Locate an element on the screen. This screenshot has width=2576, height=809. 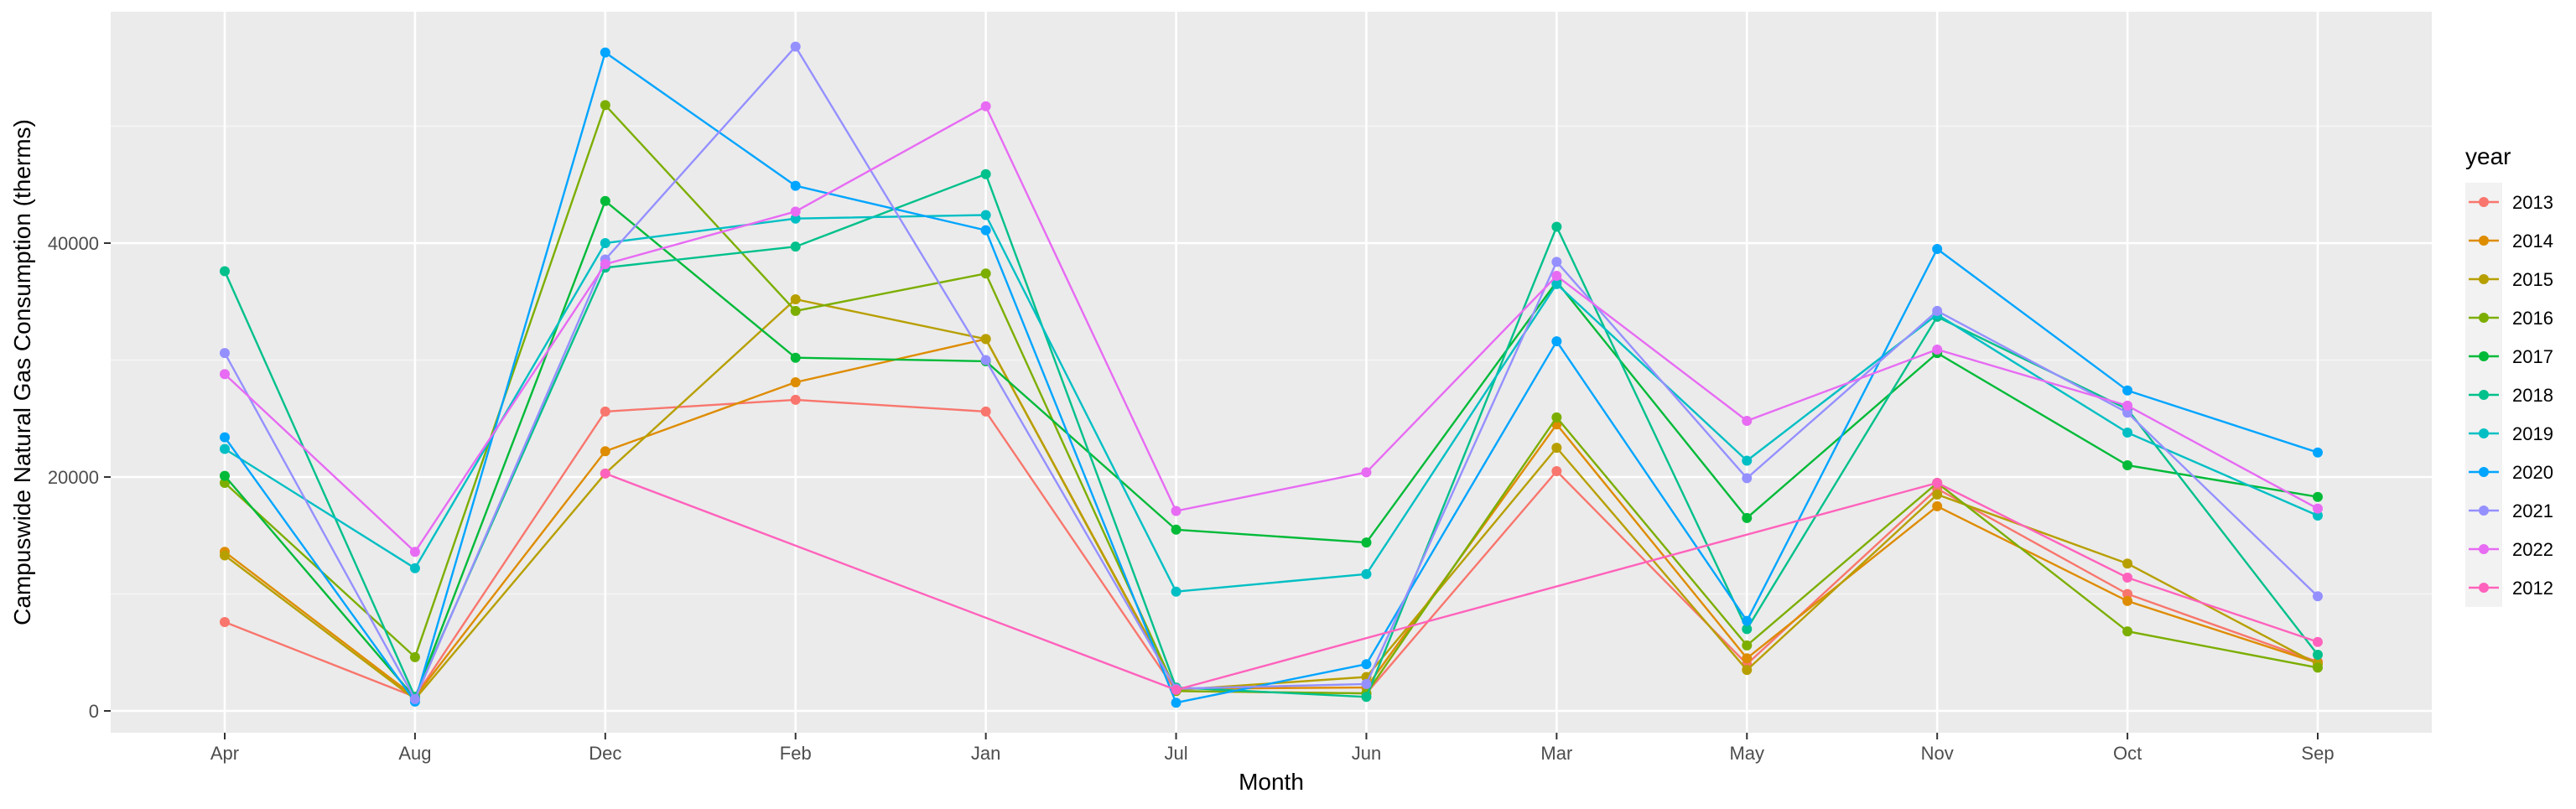
legend-item-2017: 2017 is located at coordinates (2509, 356).